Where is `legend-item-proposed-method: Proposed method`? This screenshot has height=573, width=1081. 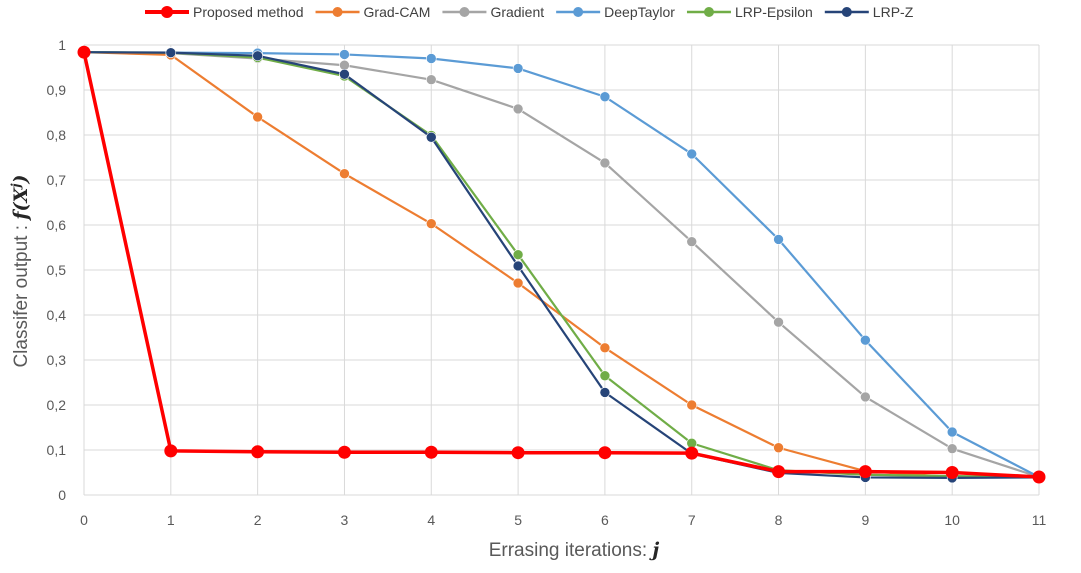 legend-item-proposed-method: Proposed method is located at coordinates (224, 12).